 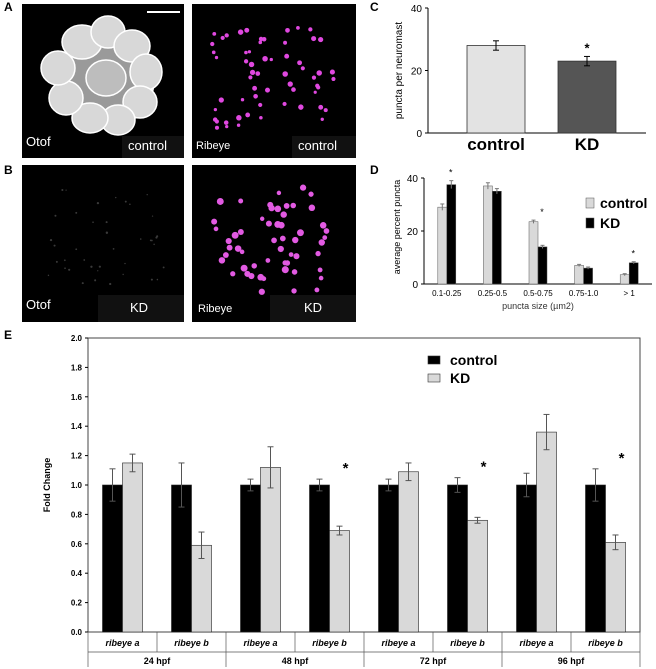 I want to click on y-tick-label: 0, so click(x=415, y=285).